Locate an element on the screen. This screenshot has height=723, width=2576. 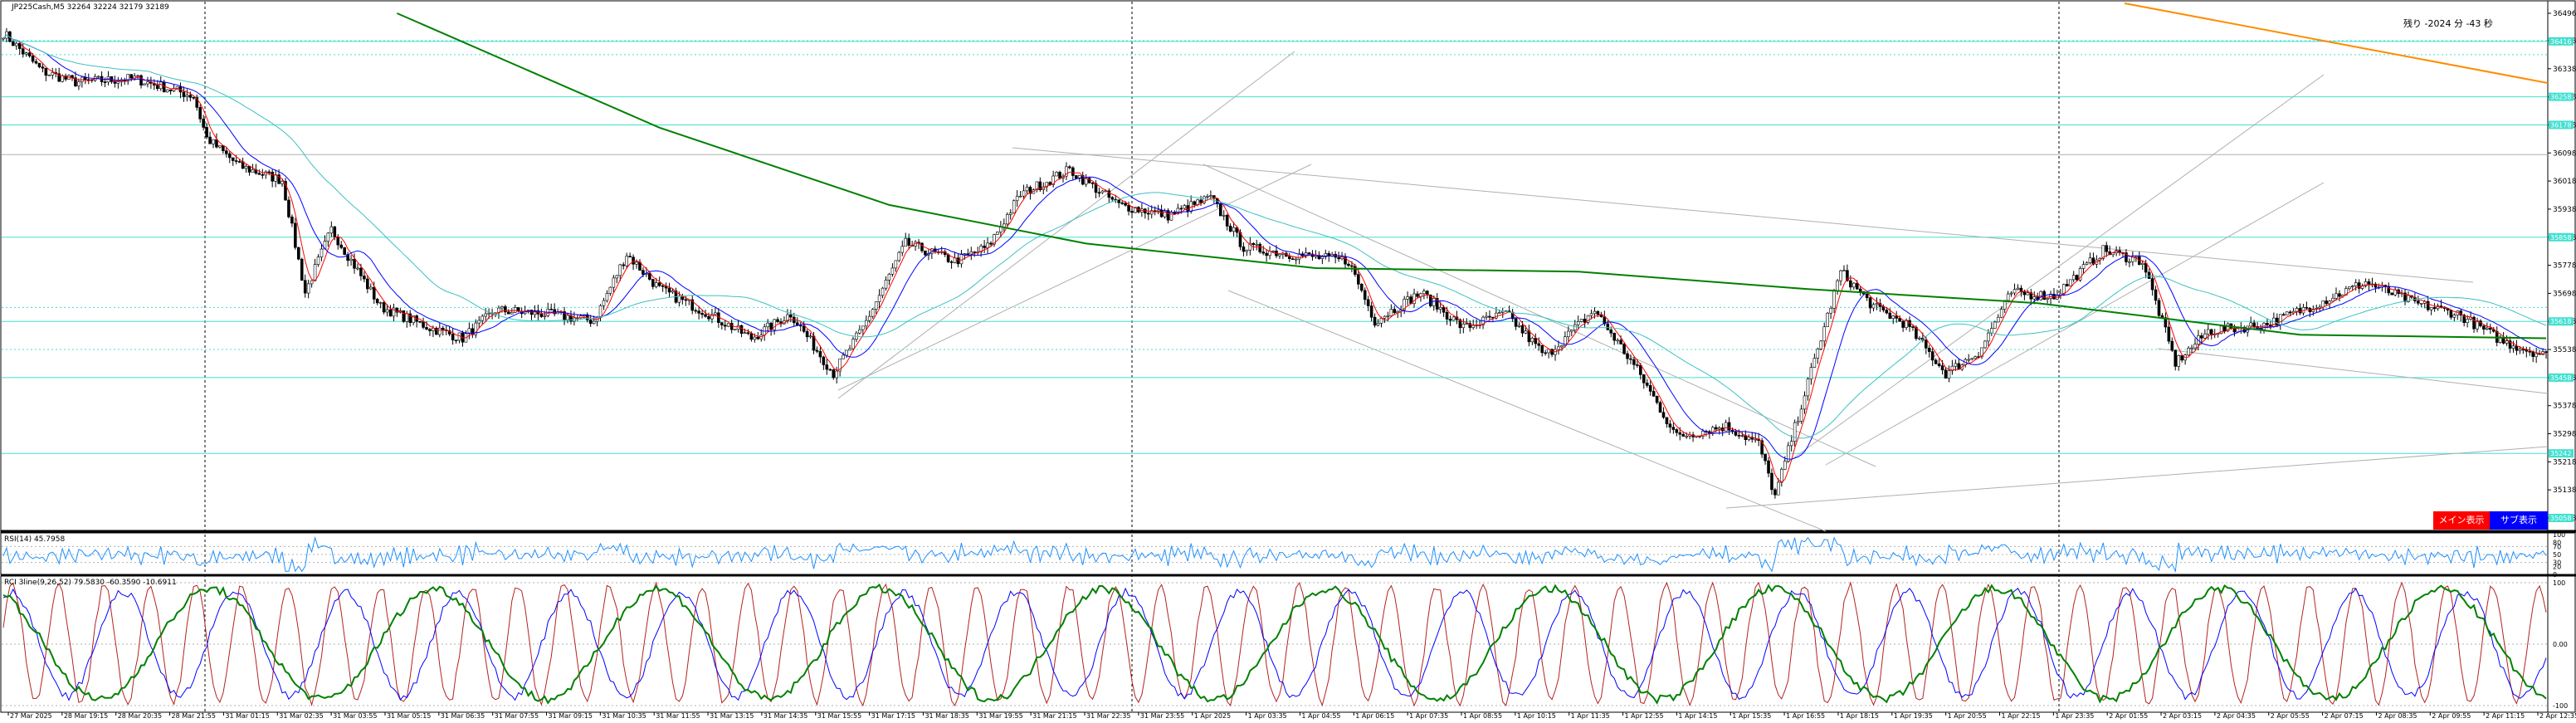
time-axis-label: 31 Mar 17:15 is located at coordinates (893, 716).